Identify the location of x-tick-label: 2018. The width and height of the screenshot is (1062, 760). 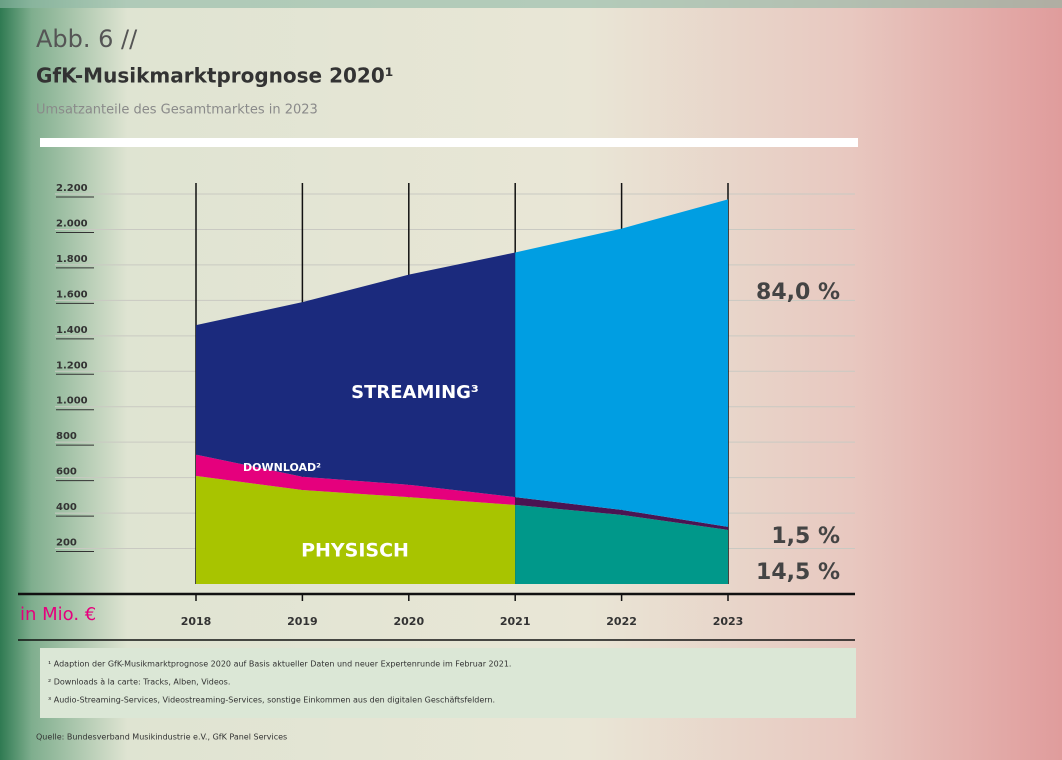
(196, 621).